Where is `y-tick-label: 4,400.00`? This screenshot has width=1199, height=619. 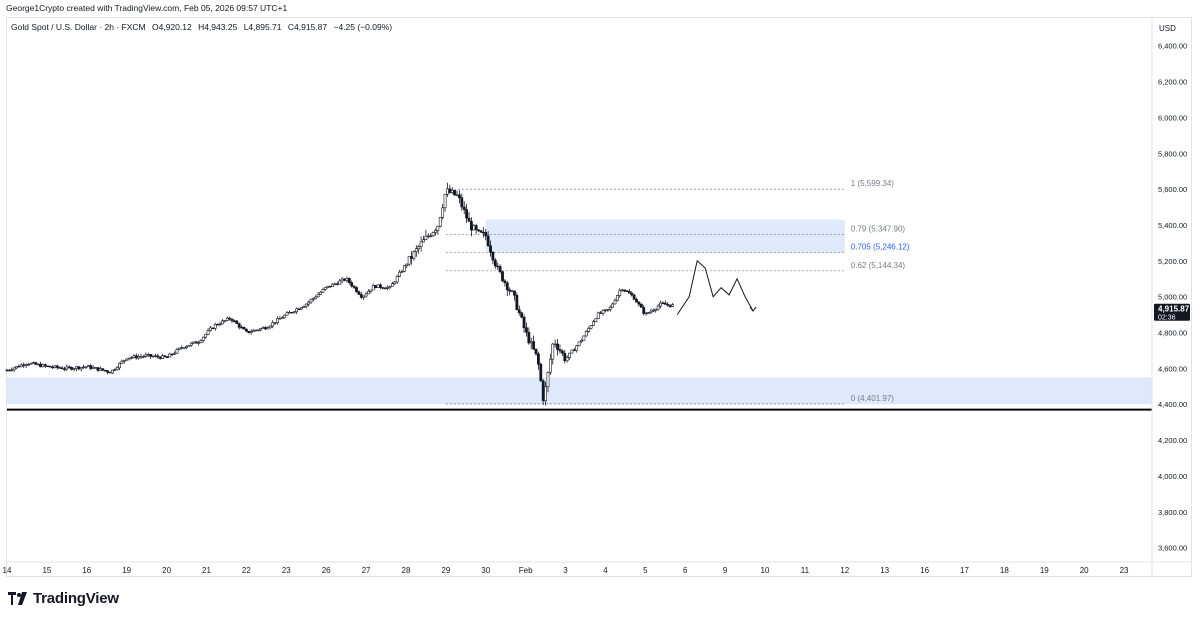
y-tick-label: 4,400.00 is located at coordinates (1172, 404).